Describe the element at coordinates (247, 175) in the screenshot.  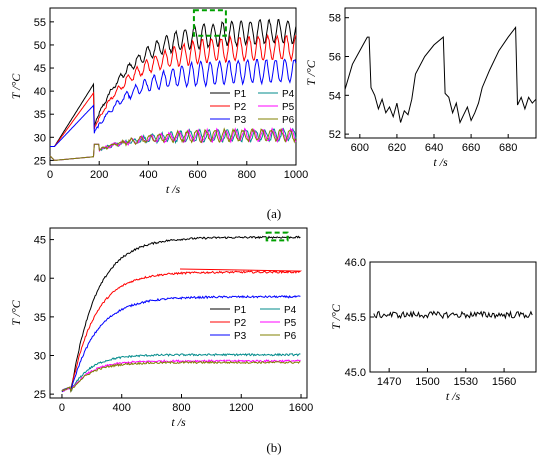
I see `a-main-x-tick-label: 800` at that location.